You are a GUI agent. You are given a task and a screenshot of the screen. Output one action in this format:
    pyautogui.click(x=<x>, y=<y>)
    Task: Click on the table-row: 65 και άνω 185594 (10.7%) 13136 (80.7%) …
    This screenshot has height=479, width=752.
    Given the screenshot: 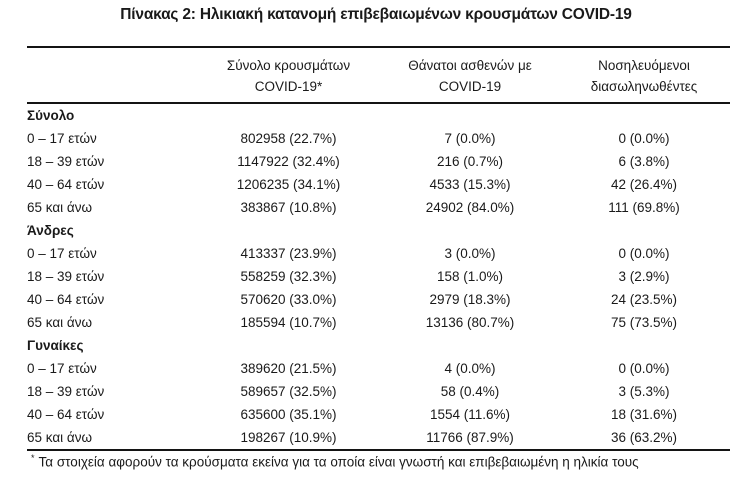 What is the action you would take?
    pyautogui.click(x=378, y=322)
    